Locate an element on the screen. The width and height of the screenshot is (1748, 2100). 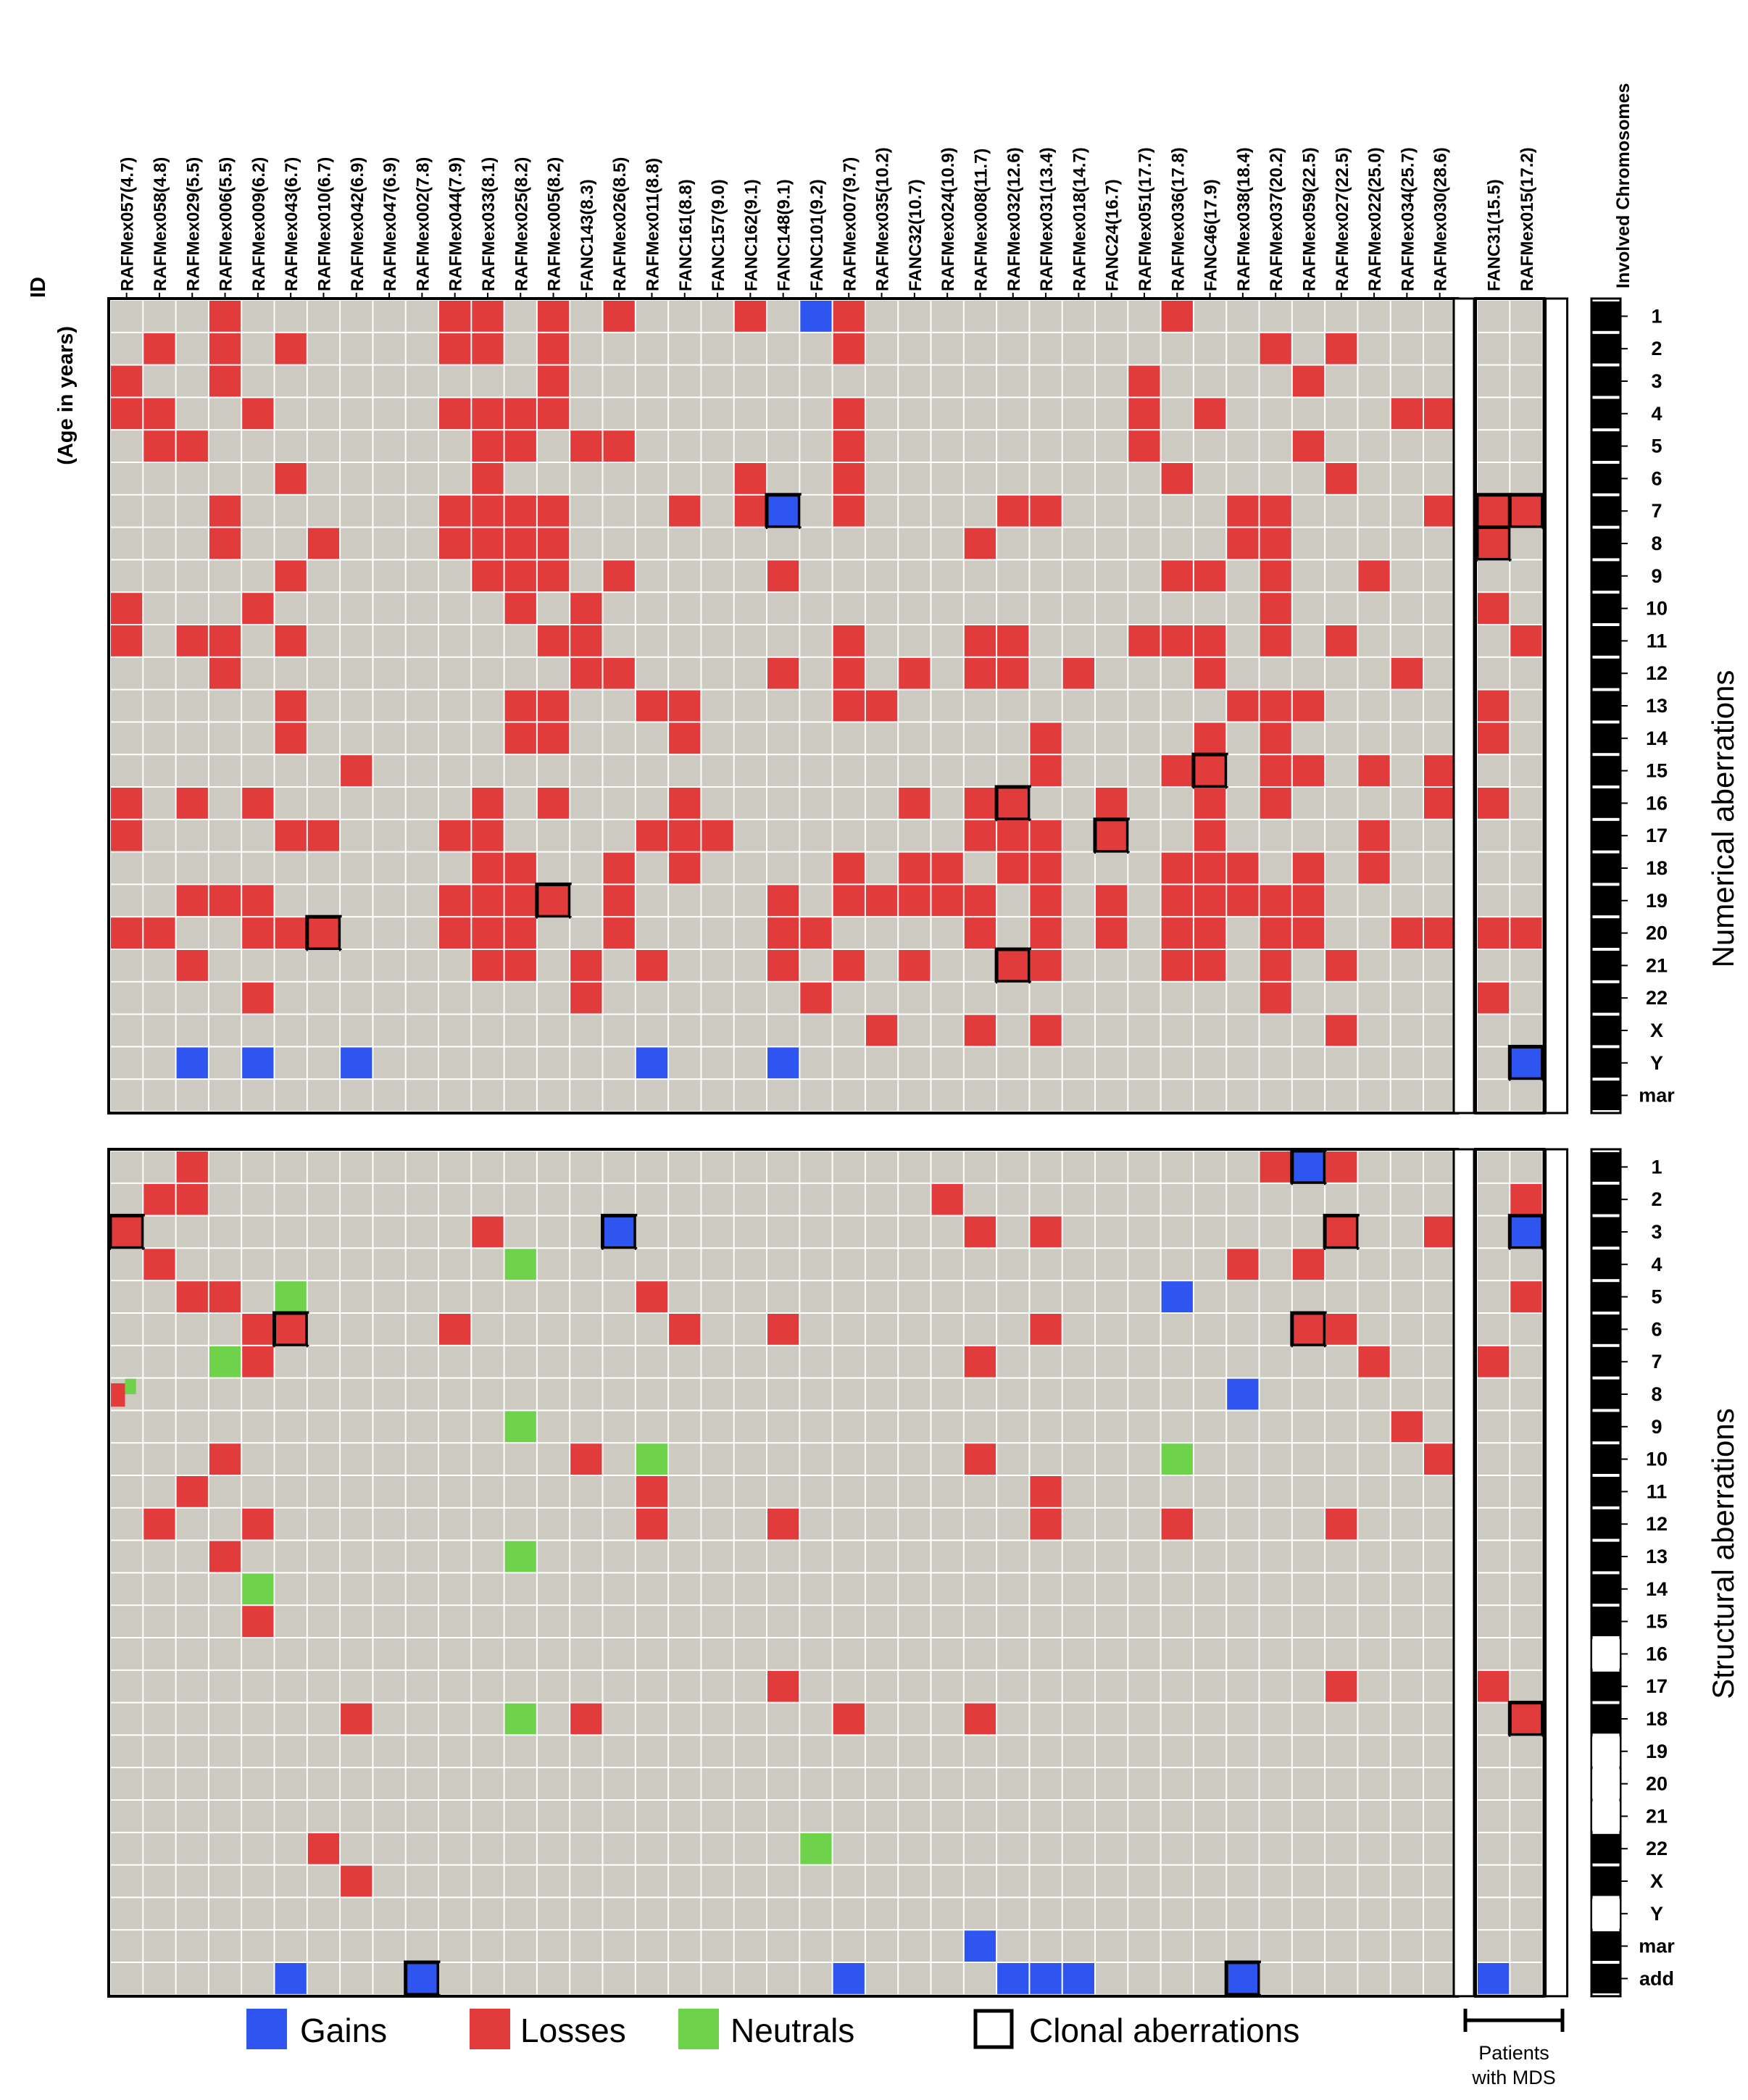
patient-label-40: RAFMex030(28.6) is located at coordinates (1441, 219).